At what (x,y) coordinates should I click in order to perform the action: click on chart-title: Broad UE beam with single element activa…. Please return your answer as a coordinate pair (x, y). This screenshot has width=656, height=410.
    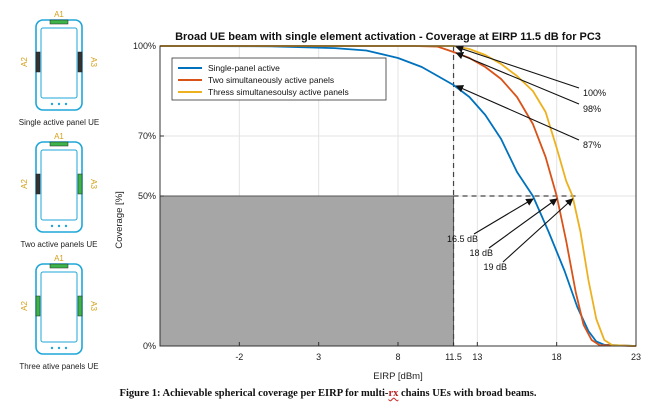
    Looking at the image, I should click on (388, 37).